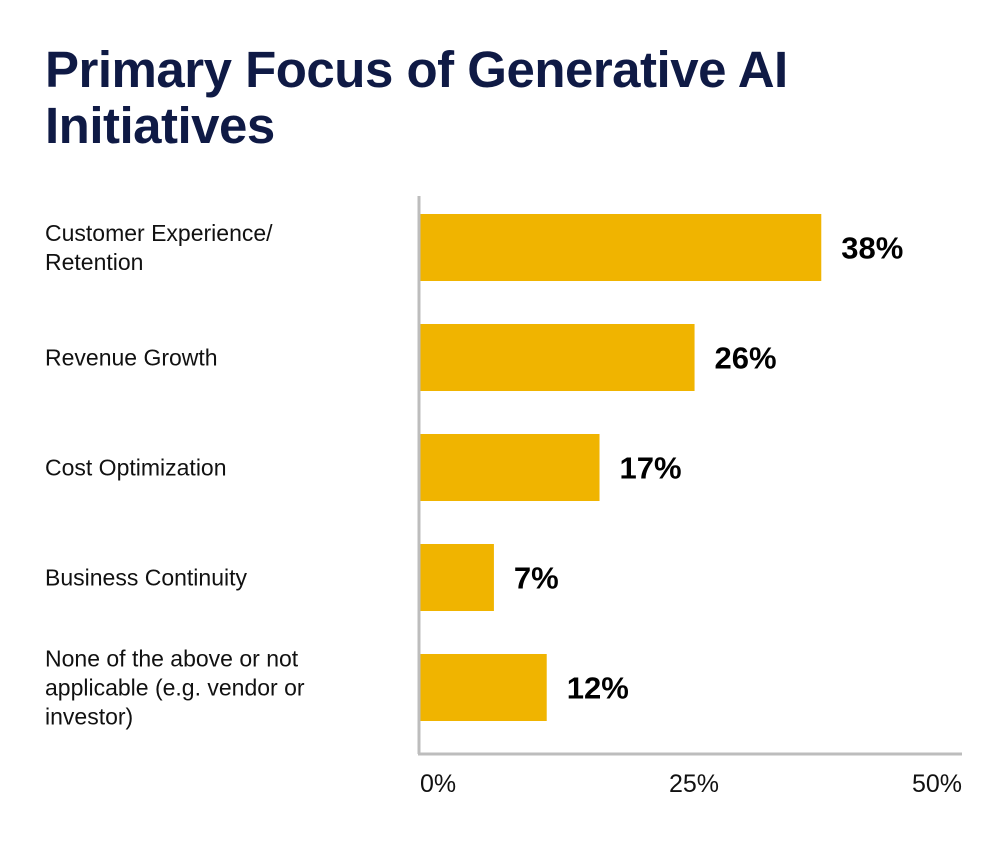  Describe the element at coordinates (159, 233) in the screenshot. I see `category-label: Customer Experience/` at that location.